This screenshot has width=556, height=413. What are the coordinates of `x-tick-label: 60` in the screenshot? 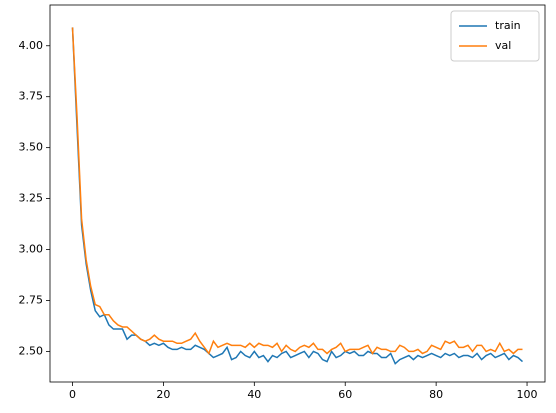 It's located at (345, 394).